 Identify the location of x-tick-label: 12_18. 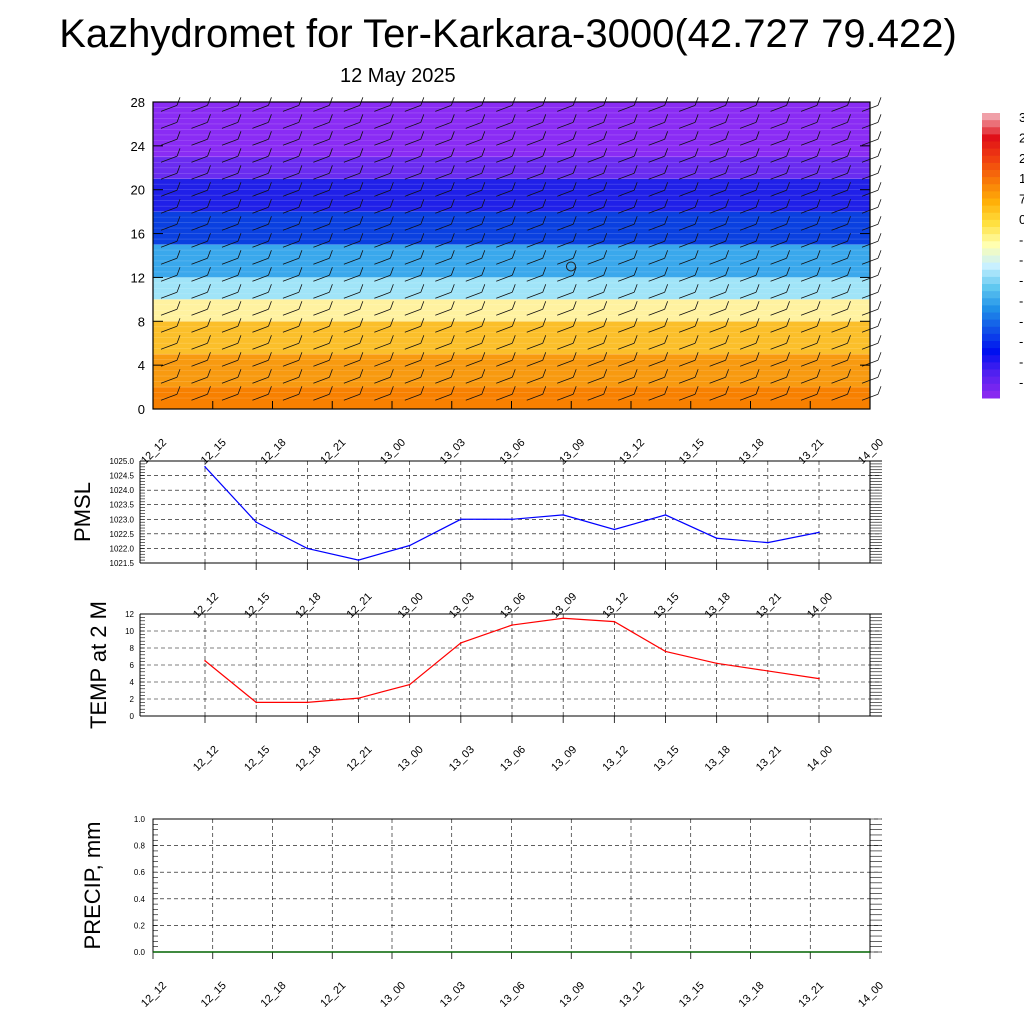
(274, 452).